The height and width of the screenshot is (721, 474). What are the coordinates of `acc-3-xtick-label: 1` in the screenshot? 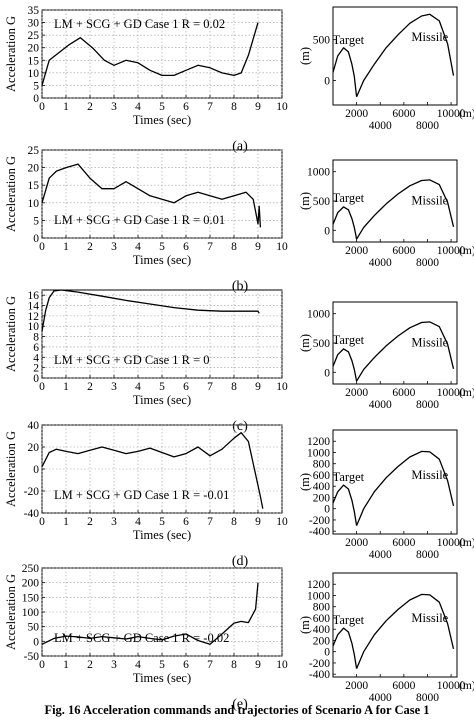 It's located at (66, 522).